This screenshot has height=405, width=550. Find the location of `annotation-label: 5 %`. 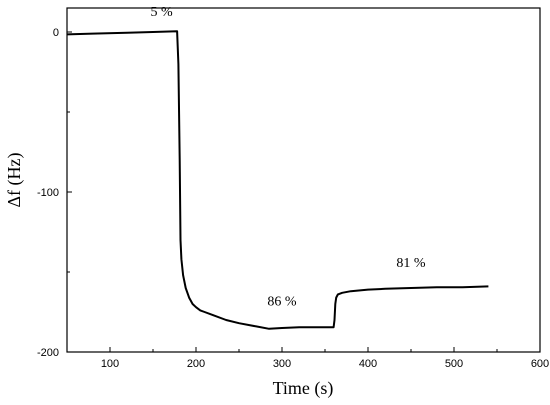

annotation-label: 5 % is located at coordinates (162, 12).